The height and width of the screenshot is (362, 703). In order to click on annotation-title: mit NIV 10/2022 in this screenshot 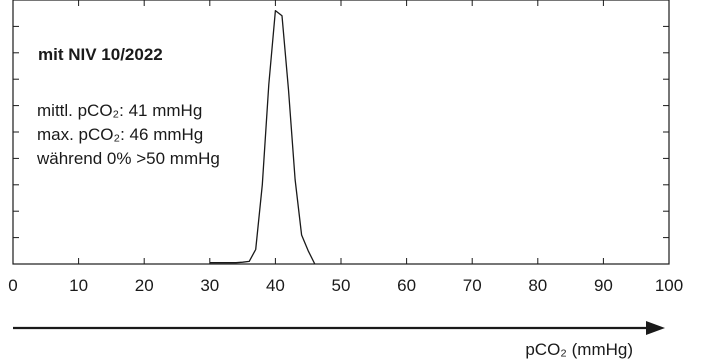, I will do `click(100, 54)`.